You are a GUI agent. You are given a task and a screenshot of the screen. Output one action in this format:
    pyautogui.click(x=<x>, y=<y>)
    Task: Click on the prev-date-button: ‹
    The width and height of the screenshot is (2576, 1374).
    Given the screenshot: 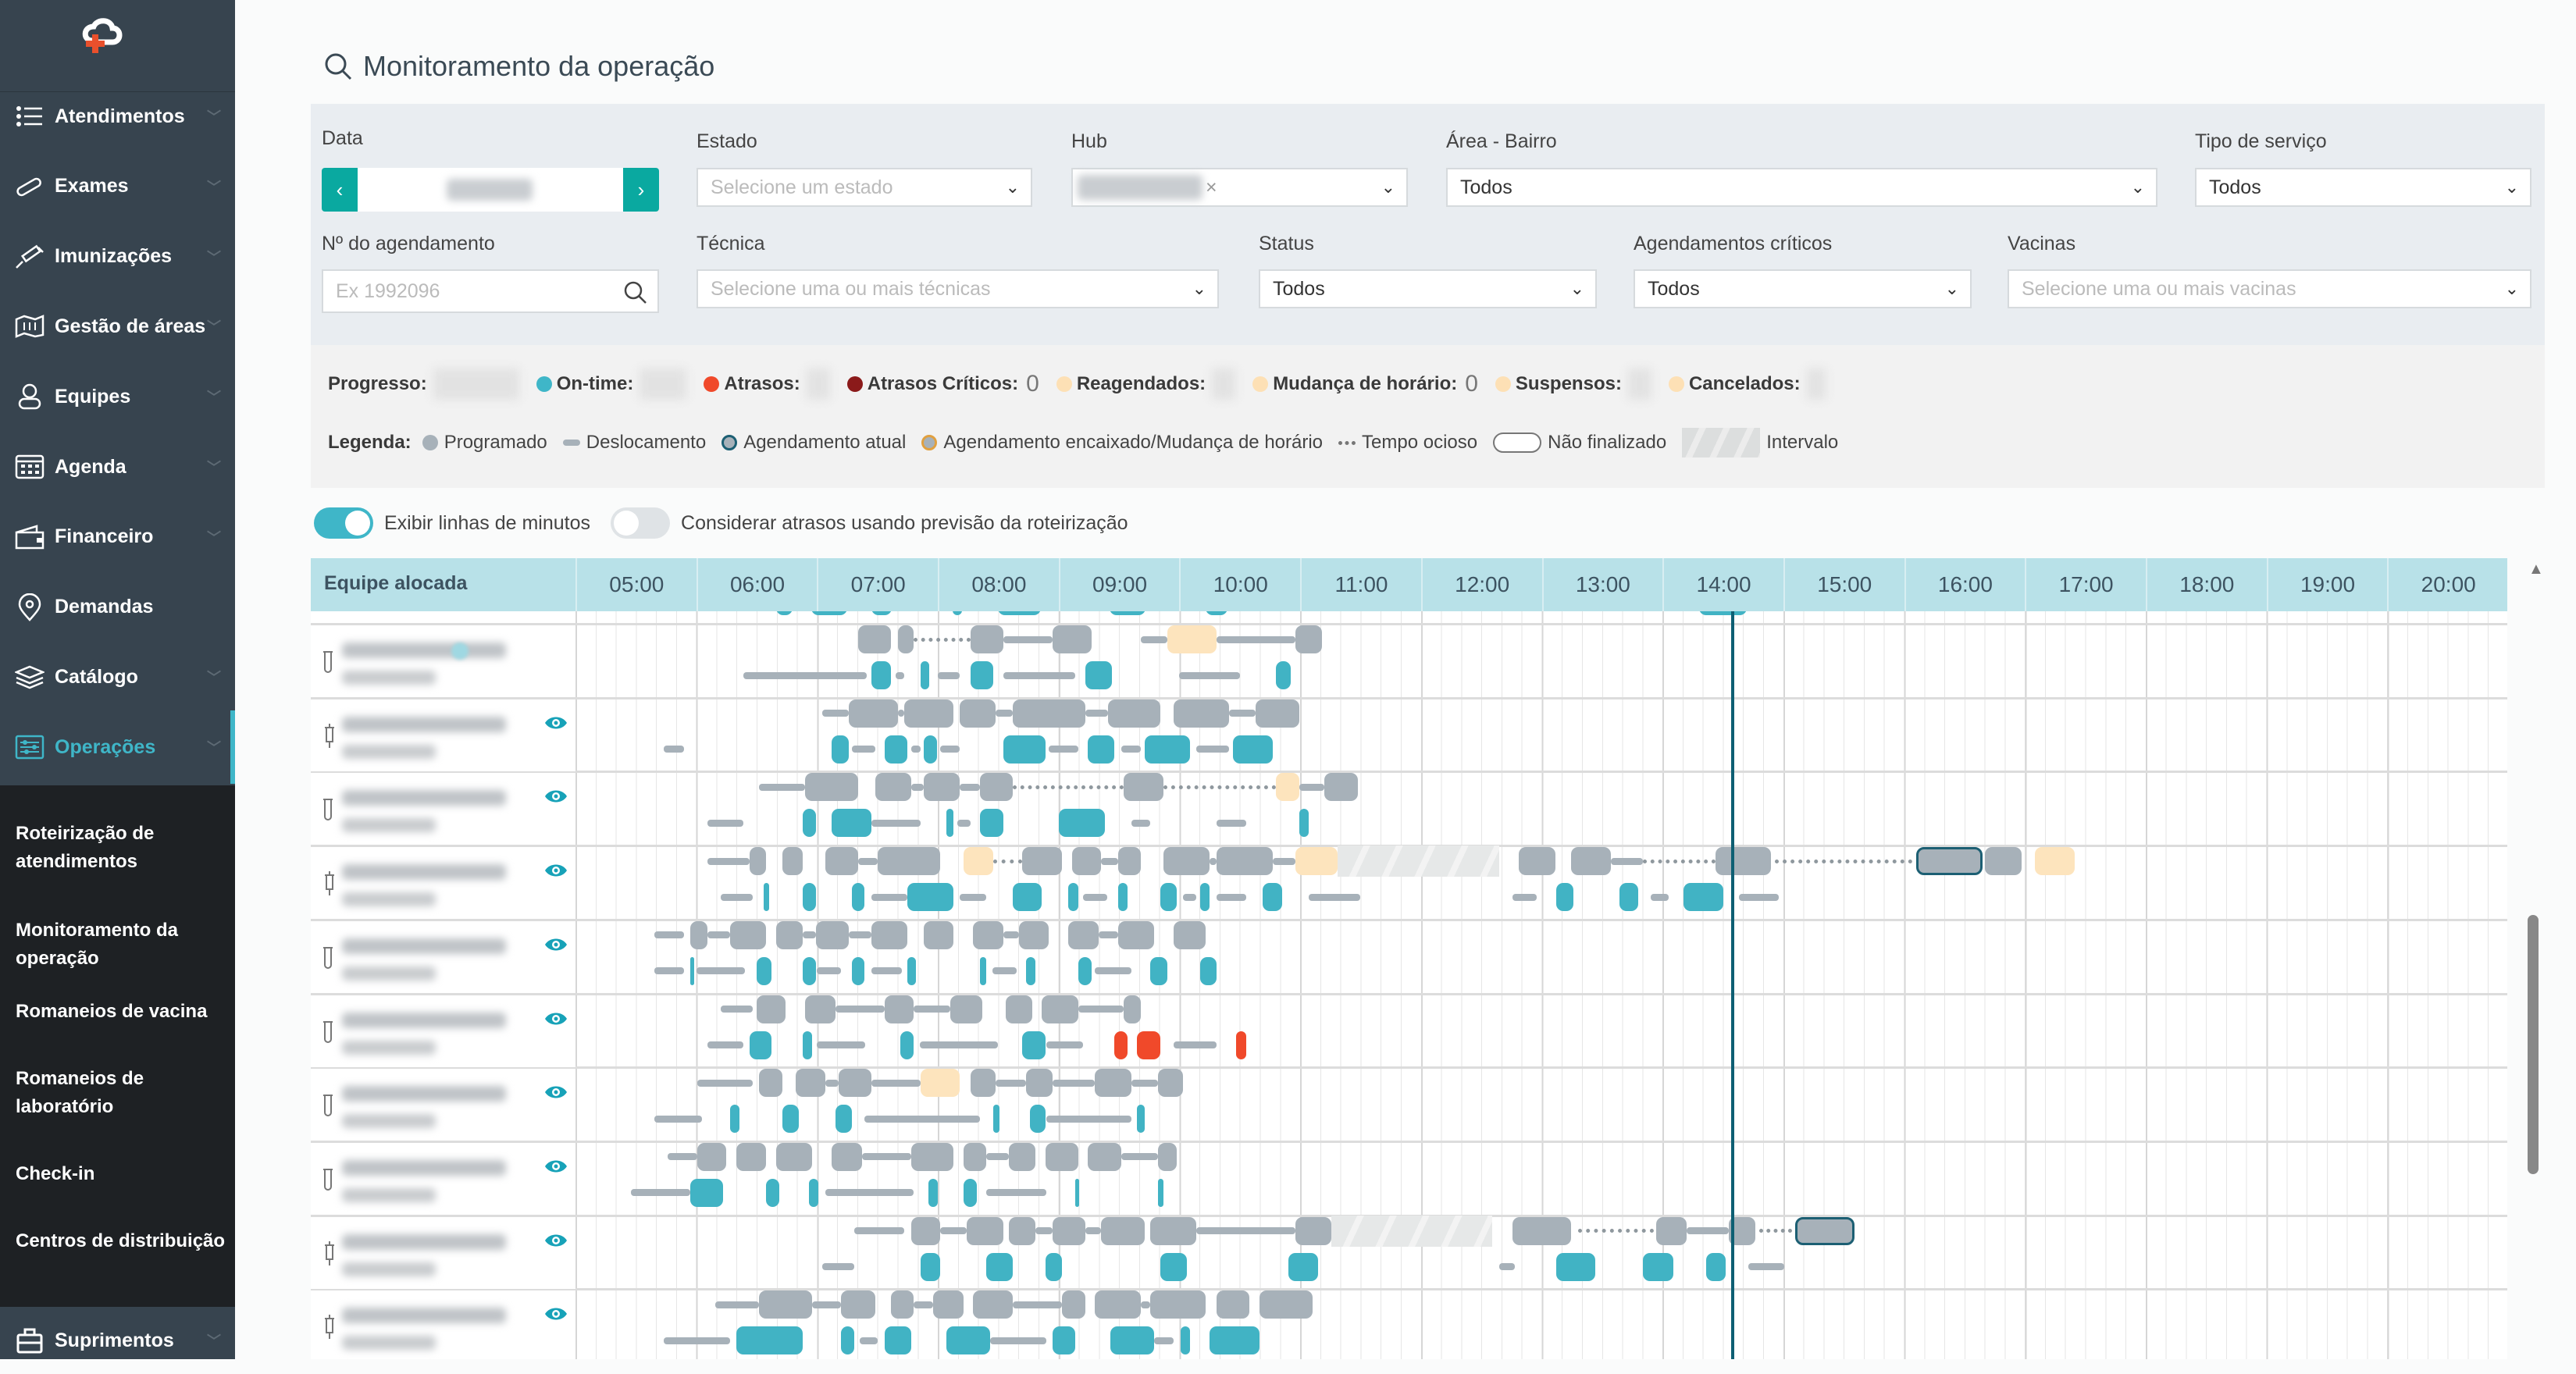 What is the action you would take?
    pyautogui.click(x=340, y=190)
    